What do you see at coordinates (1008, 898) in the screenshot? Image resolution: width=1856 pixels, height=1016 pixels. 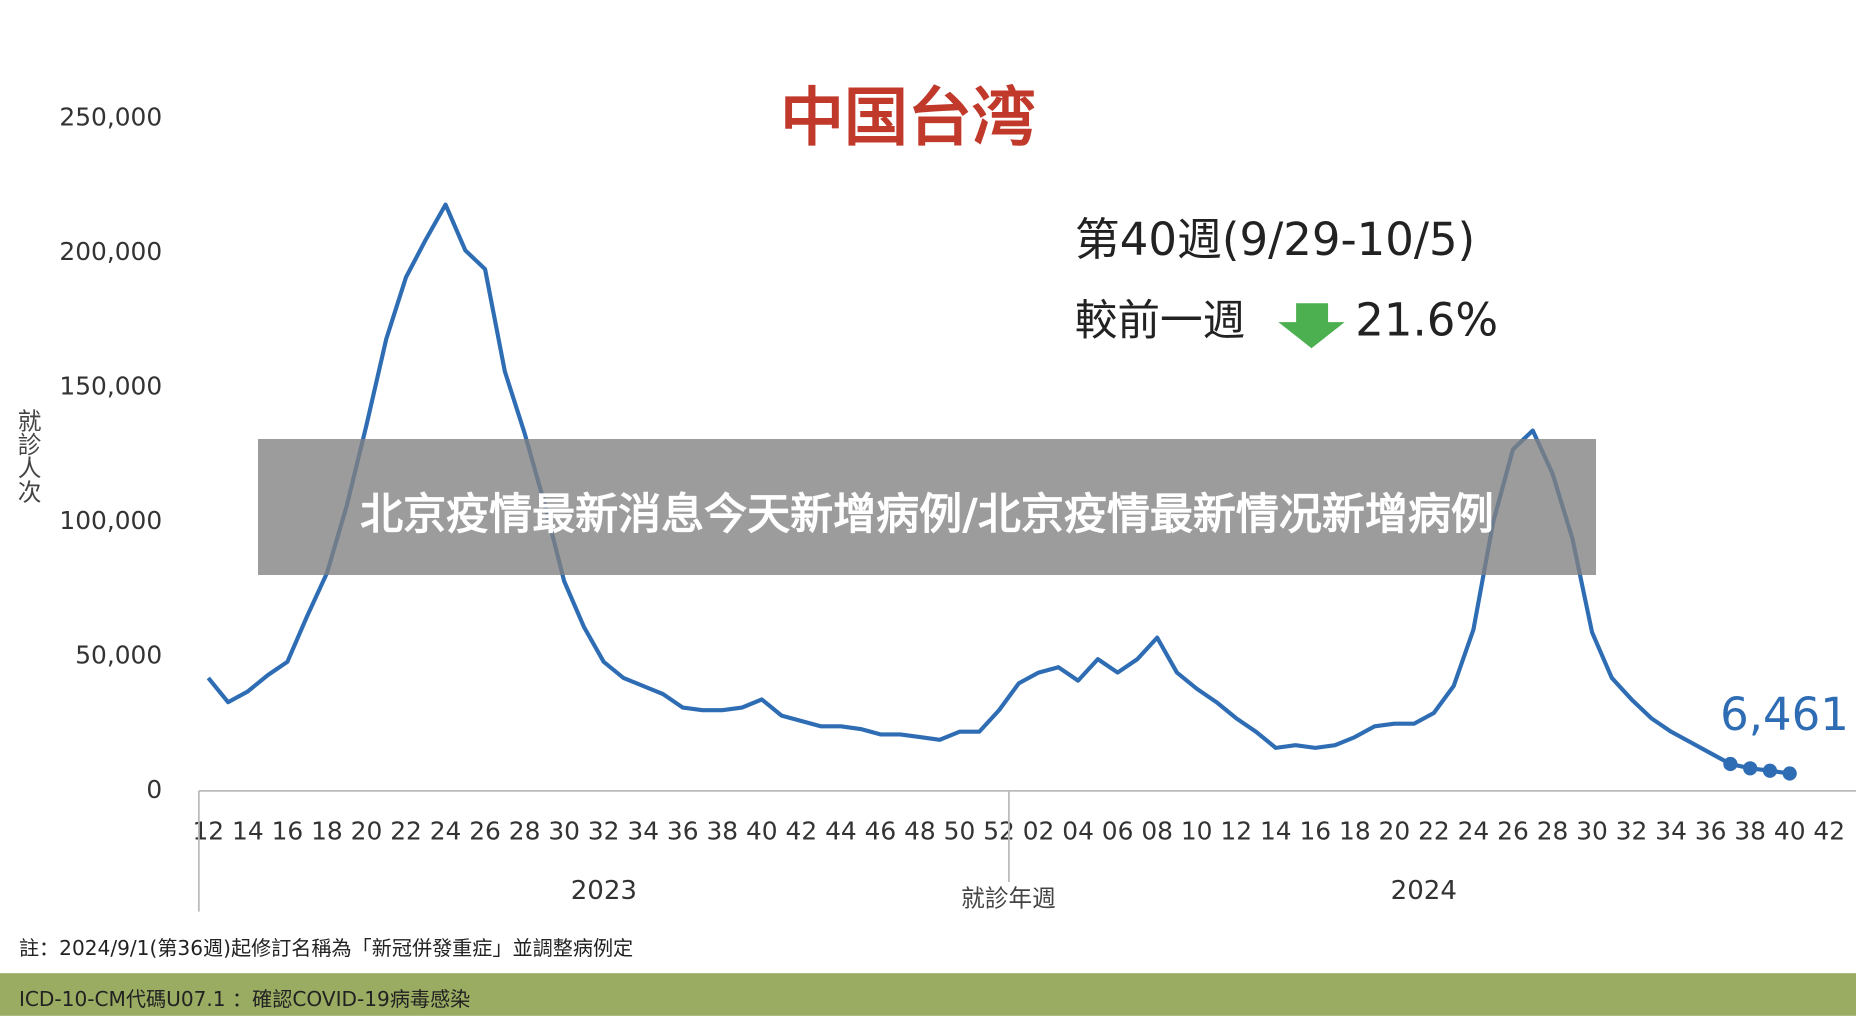 I see `x-axis-label: 就診年週` at bounding box center [1008, 898].